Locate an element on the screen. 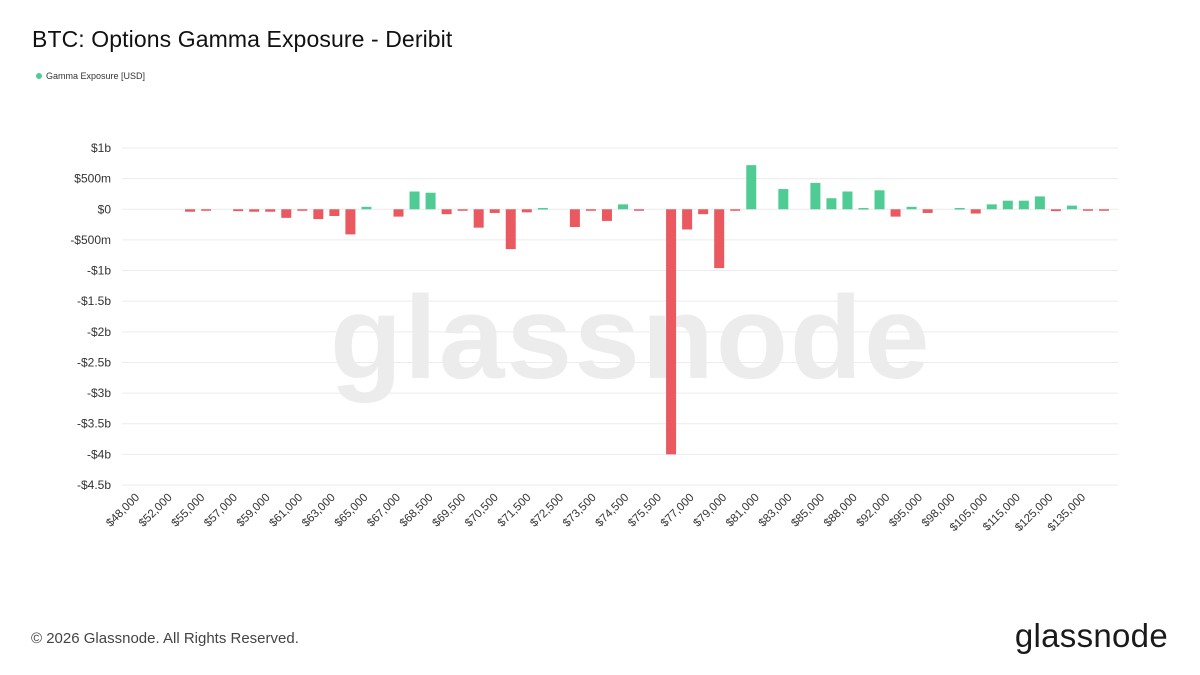  x-tick-label: $75,500 is located at coordinates (645, 511).